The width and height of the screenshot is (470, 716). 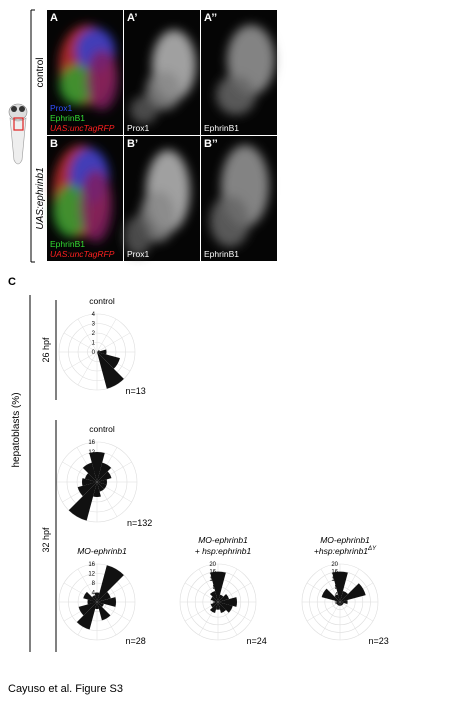 What do you see at coordinates (379, 641) in the screenshot?
I see `n-label: n=23` at bounding box center [379, 641].